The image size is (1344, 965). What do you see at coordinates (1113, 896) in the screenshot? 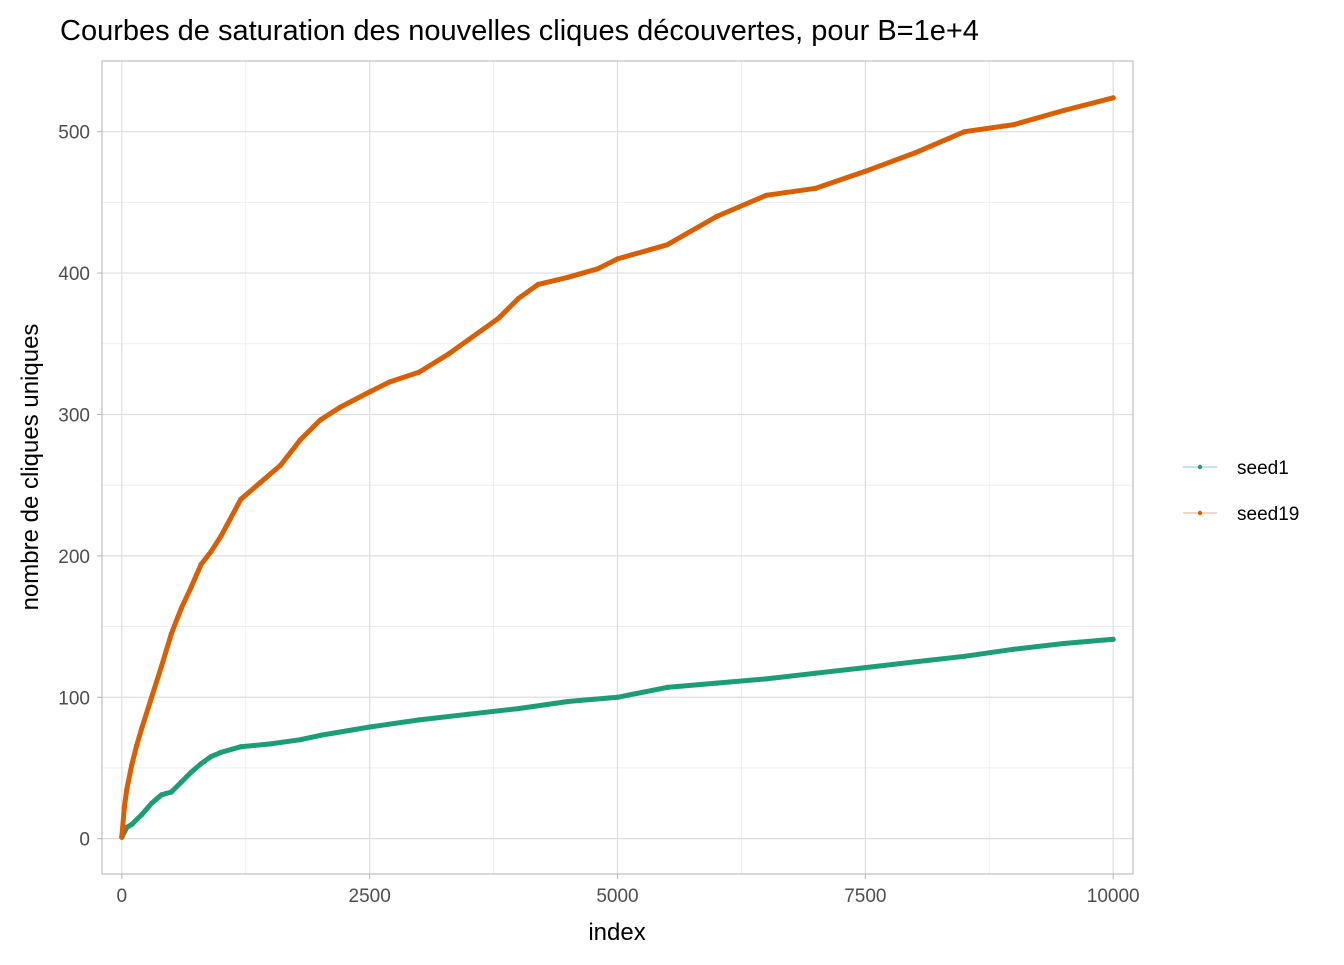
I see `x-tick-label: 10000` at bounding box center [1113, 896].